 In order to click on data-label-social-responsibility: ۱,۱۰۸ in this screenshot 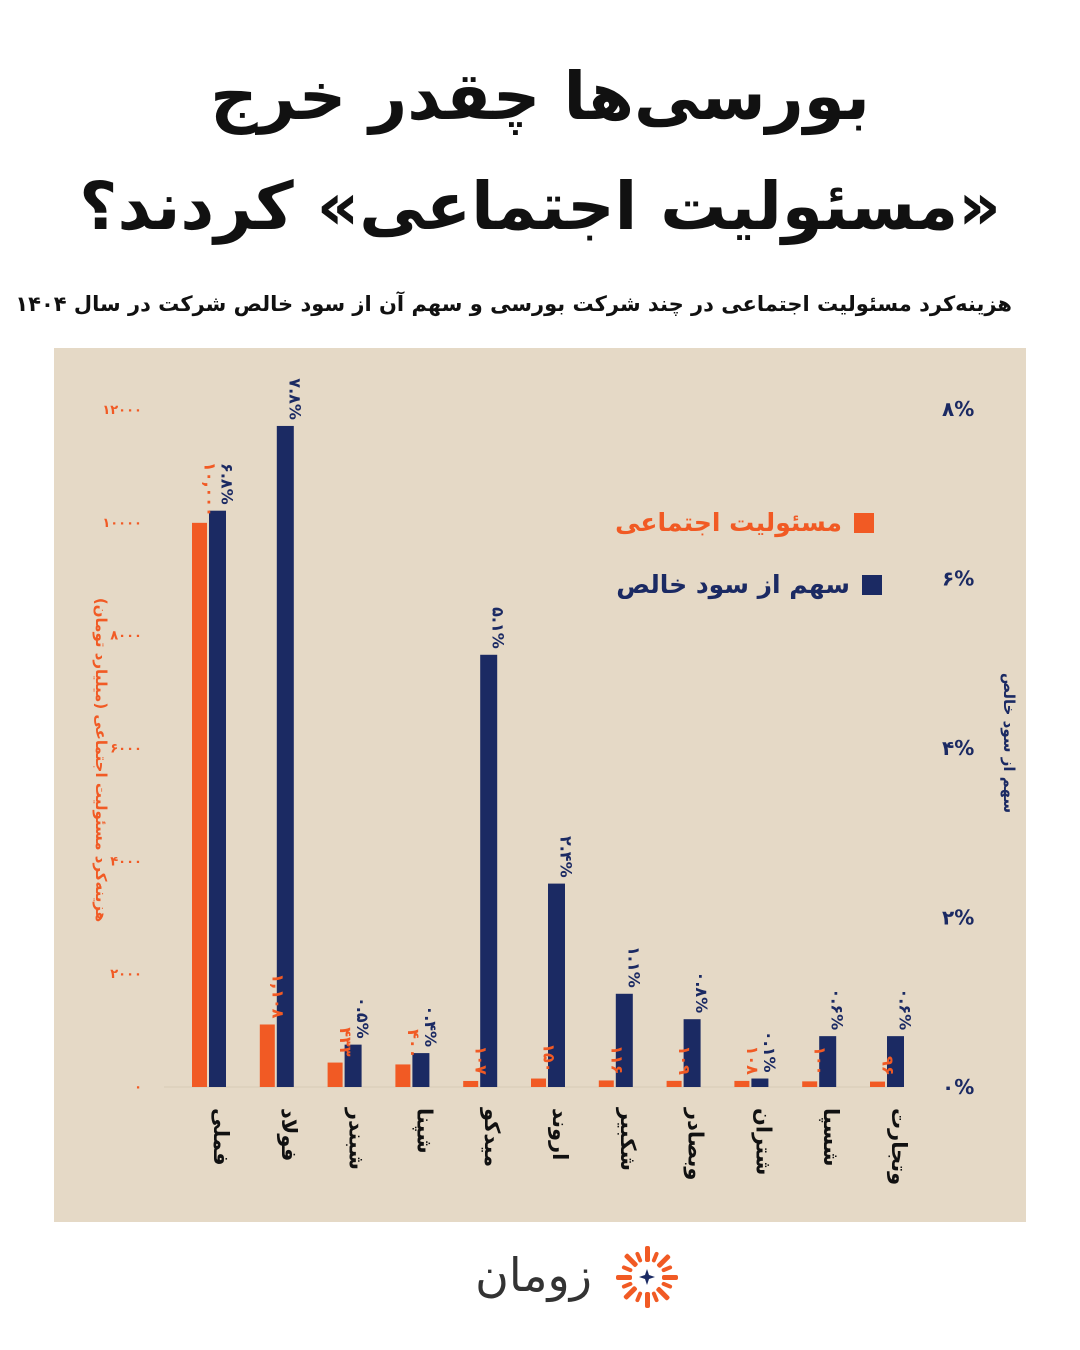, I will do `click(277, 995)`.